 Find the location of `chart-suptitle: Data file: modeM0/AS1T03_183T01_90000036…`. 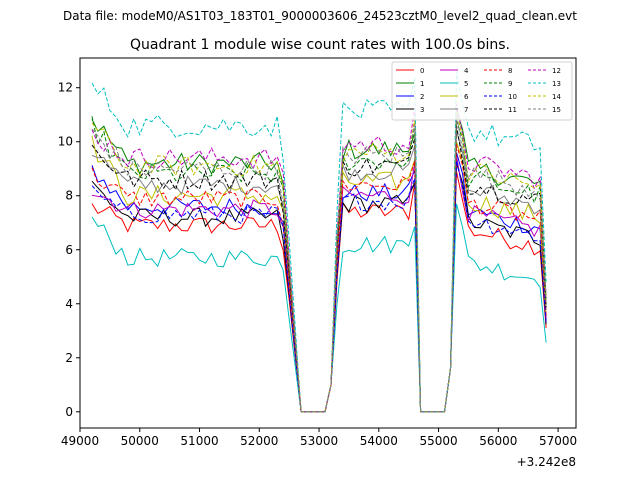

chart-suptitle: Data file: modeM0/AS1T03_183T01_90000036… is located at coordinates (320, 16).